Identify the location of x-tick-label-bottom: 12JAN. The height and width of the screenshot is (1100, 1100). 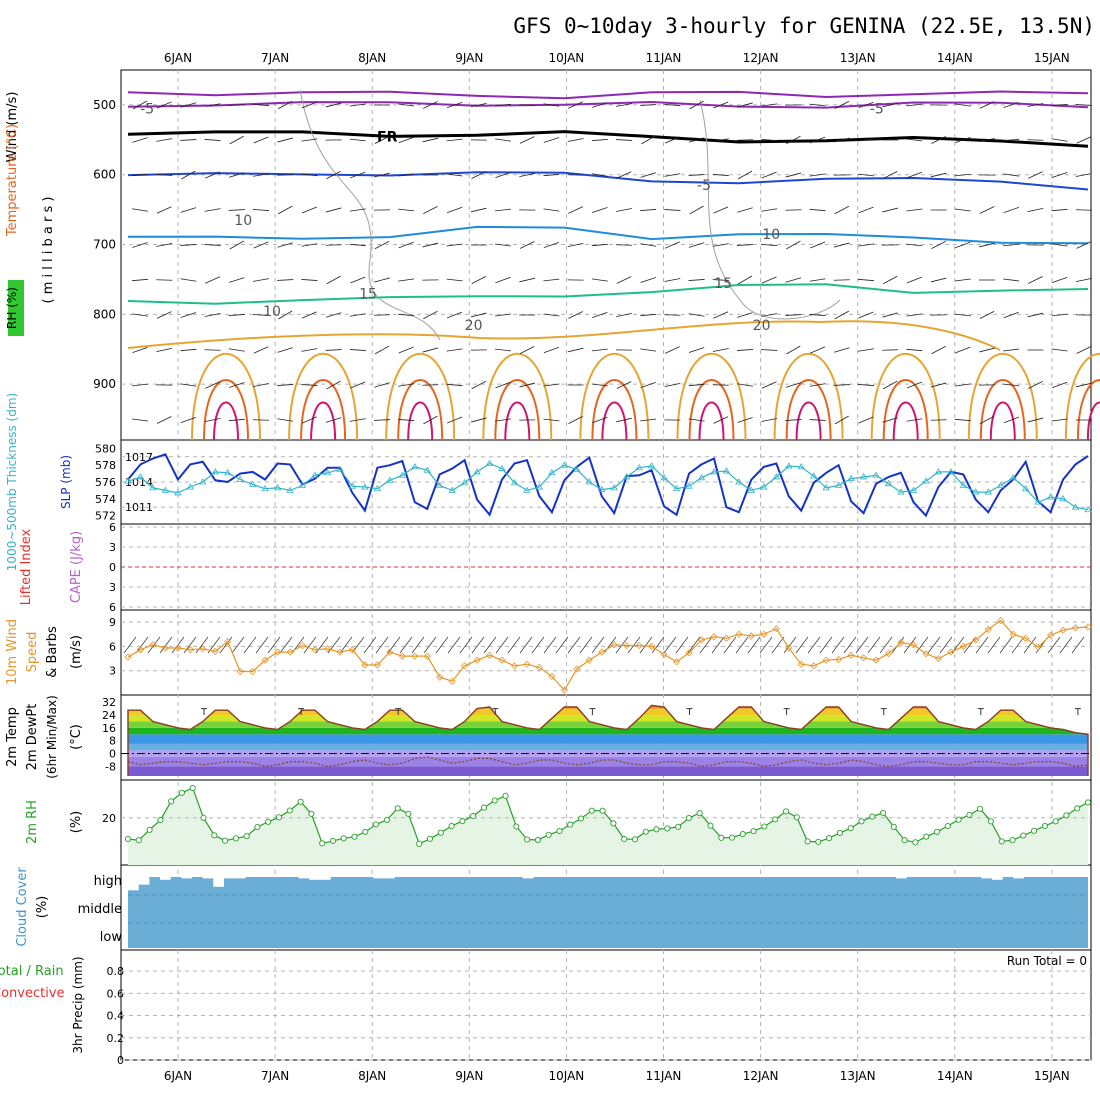
(761, 1076).